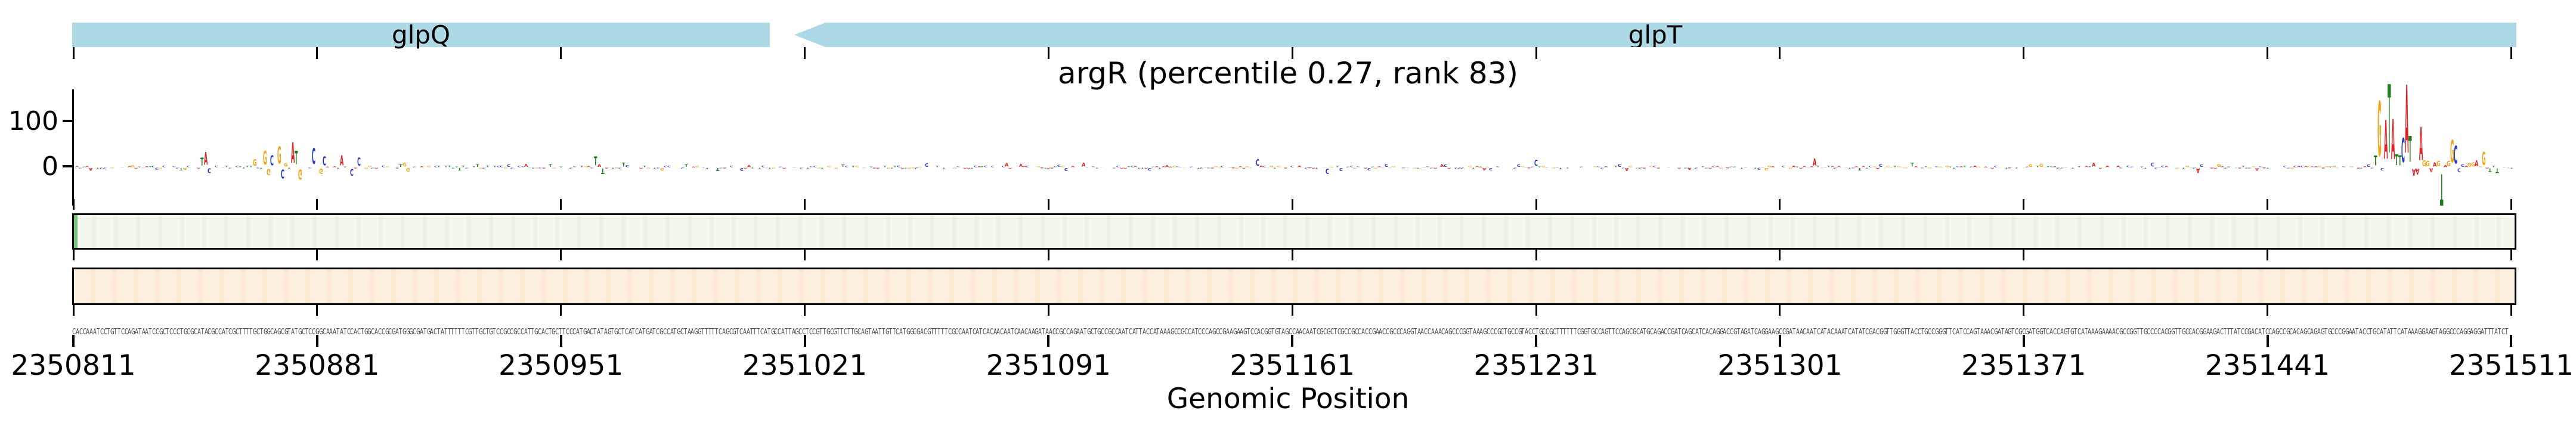 This screenshot has width=2576, height=429. What do you see at coordinates (1292, 365) in the screenshot?
I see `x-tick-label-5: 2351161` at bounding box center [1292, 365].